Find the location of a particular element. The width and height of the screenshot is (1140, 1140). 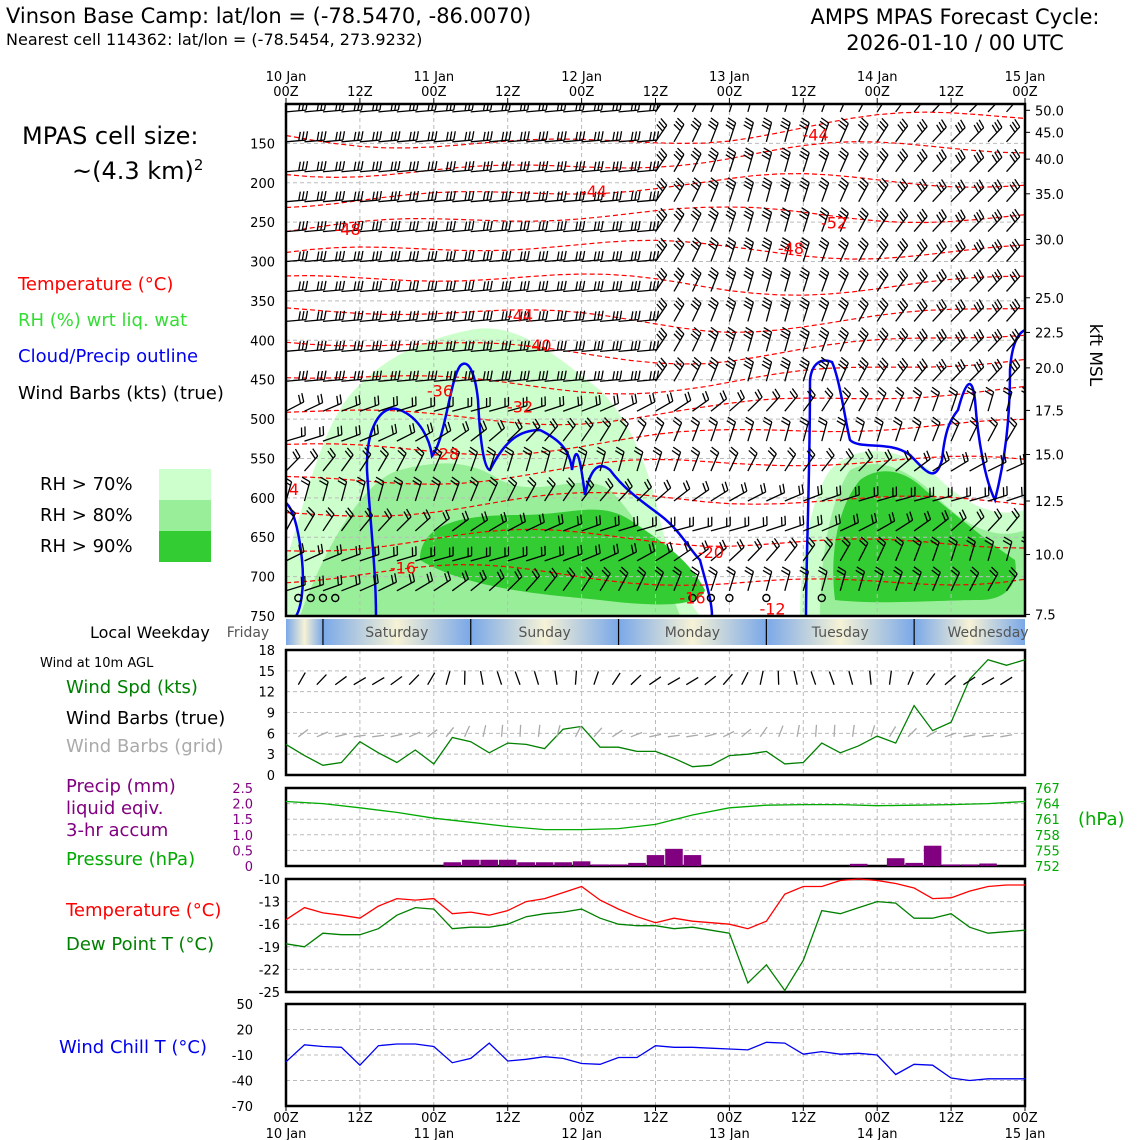

precip-label-2: liquid eqiv. is located at coordinates (115, 808).